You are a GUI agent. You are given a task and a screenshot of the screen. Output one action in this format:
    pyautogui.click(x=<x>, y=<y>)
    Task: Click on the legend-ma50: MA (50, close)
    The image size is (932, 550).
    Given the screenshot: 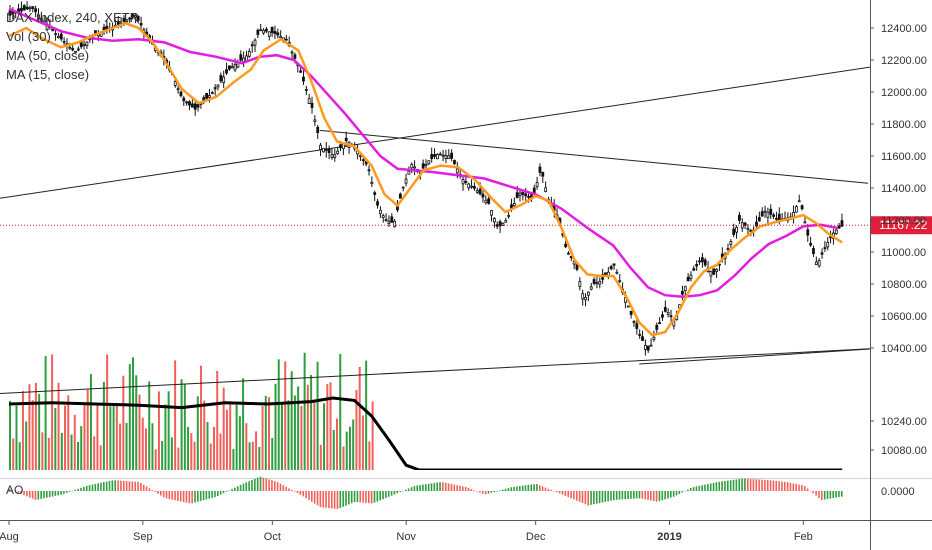 What is the action you would take?
    pyautogui.click(x=48, y=55)
    